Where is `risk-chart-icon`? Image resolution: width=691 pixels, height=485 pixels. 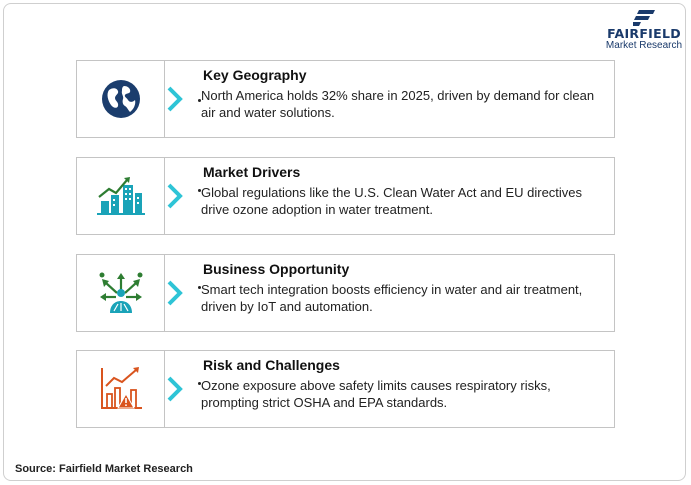 risk-chart-icon is located at coordinates (121, 388).